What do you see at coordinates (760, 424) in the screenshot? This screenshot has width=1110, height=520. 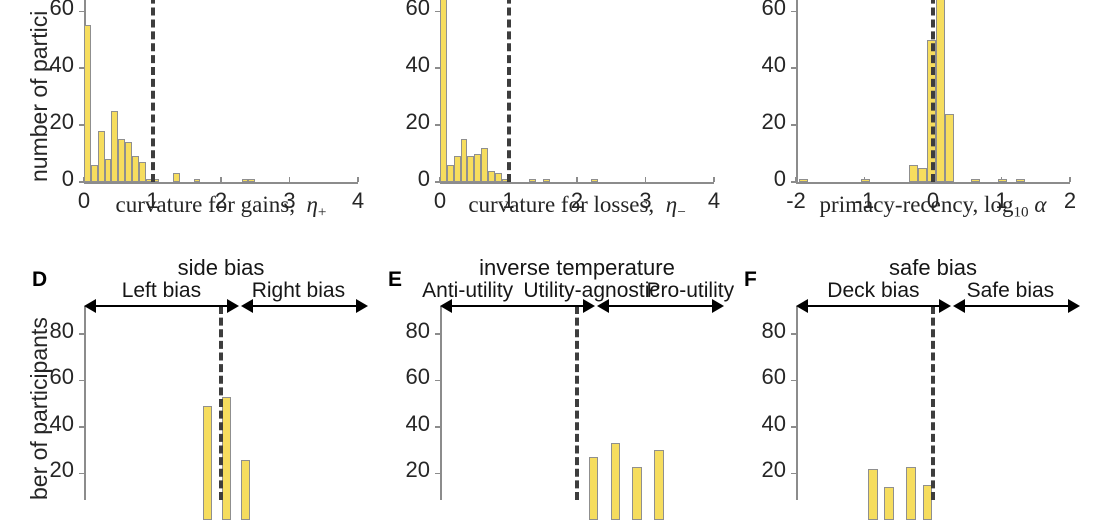 I see `y-tick-label: 40` at bounding box center [760, 424].